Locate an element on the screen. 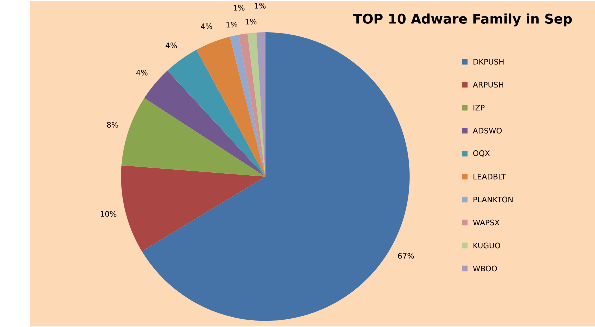 Image resolution: width=595 pixels, height=327 pixels. text: TOP 10 Adware Family in Sep is located at coordinates (462, 20).